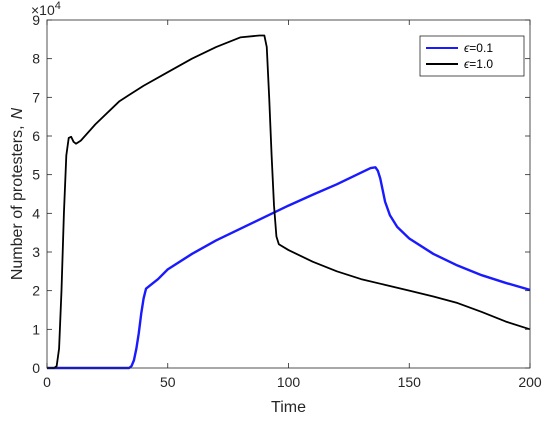 The width and height of the screenshot is (550, 424). Describe the element at coordinates (36, 368) in the screenshot. I see `y-tick-label-0: 0` at that location.